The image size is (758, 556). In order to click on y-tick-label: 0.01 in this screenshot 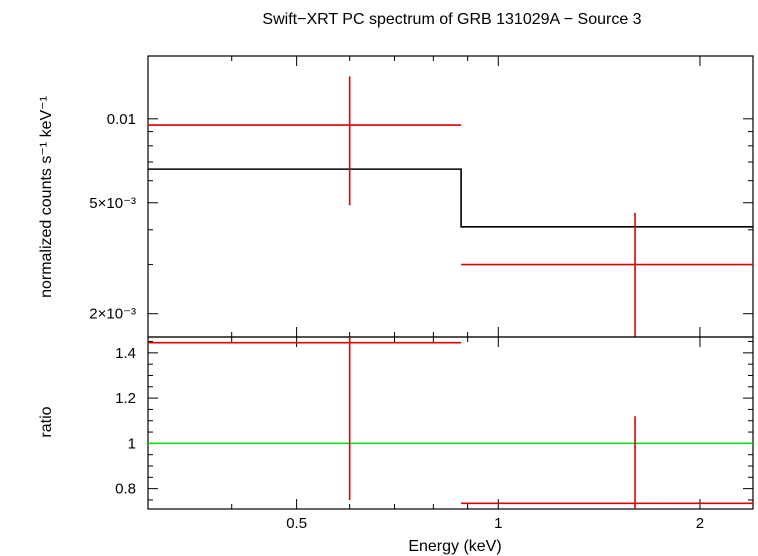, I will do `click(121, 119)`.